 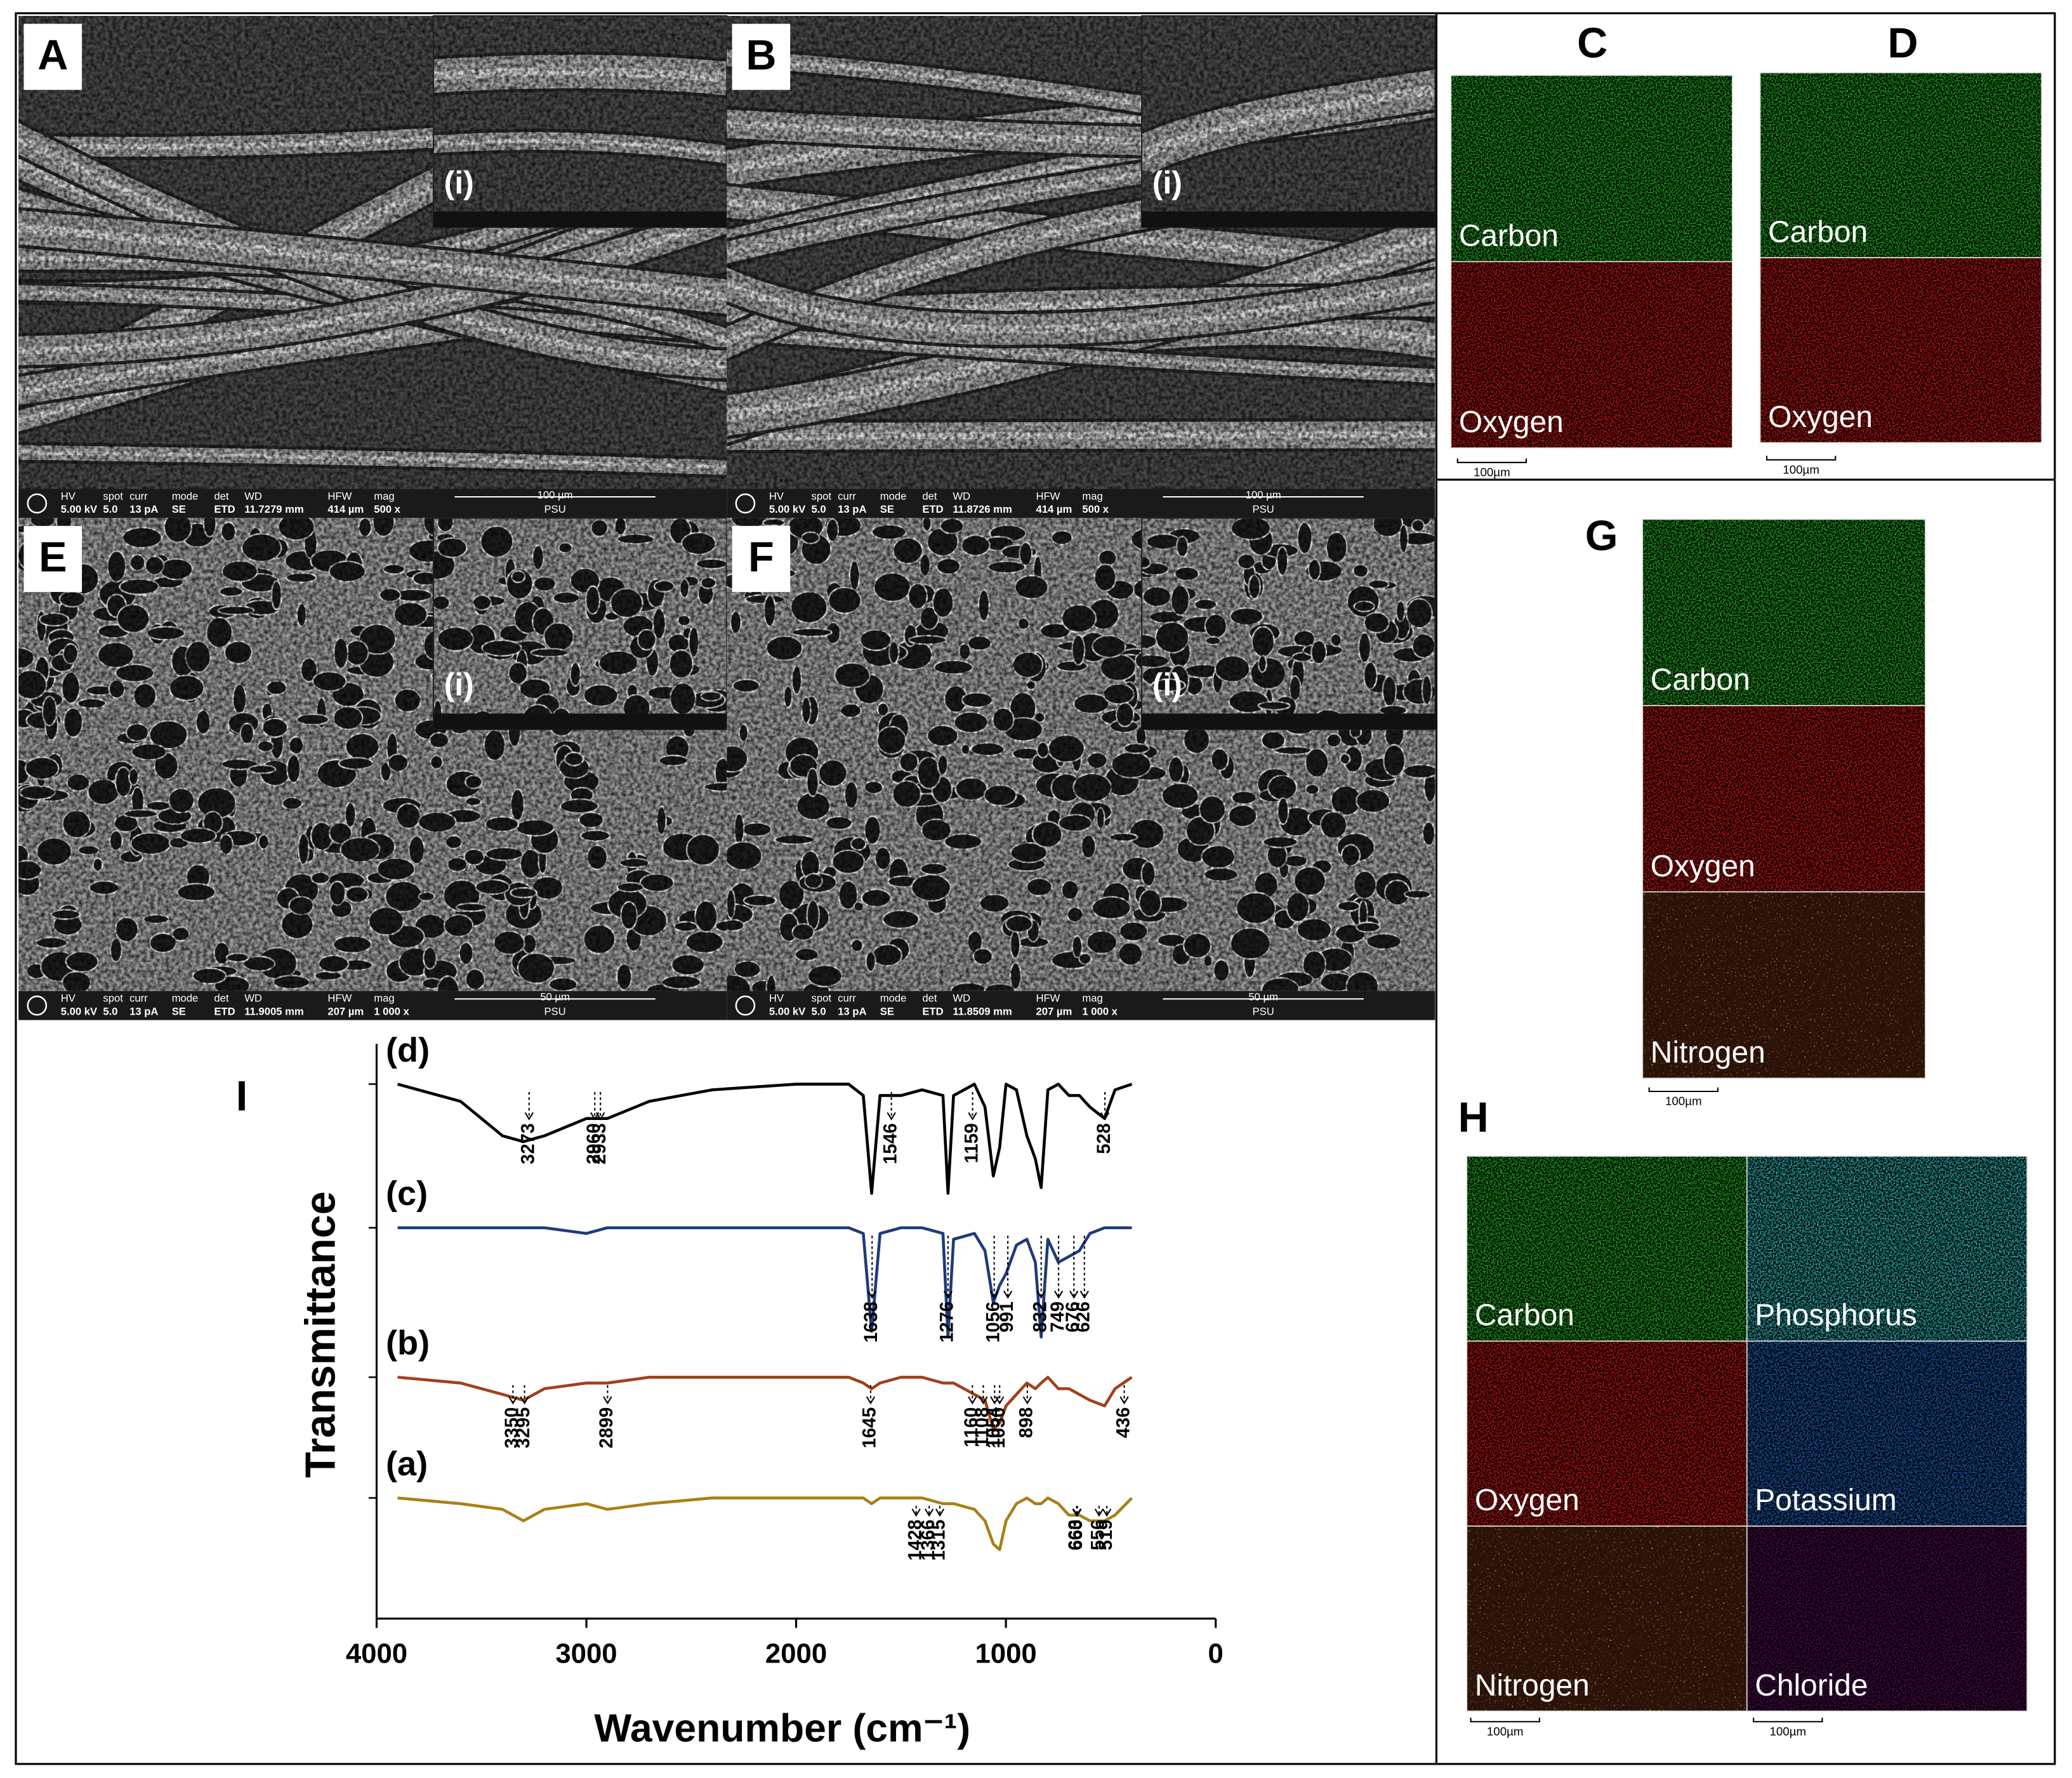 What do you see at coordinates (68, 496) in the screenshot?
I see `info-header: HV` at bounding box center [68, 496].